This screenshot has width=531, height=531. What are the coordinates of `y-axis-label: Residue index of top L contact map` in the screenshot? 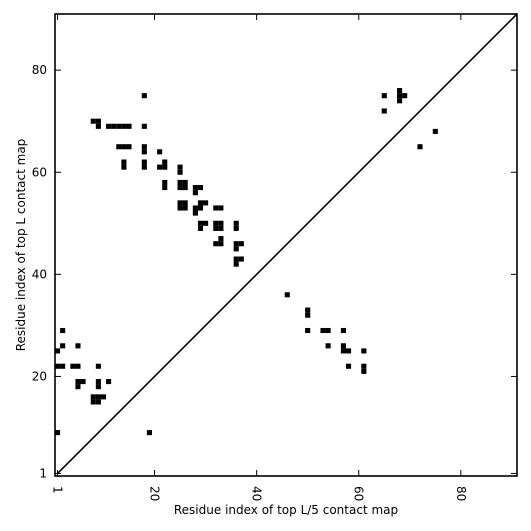 It's located at (21, 245).